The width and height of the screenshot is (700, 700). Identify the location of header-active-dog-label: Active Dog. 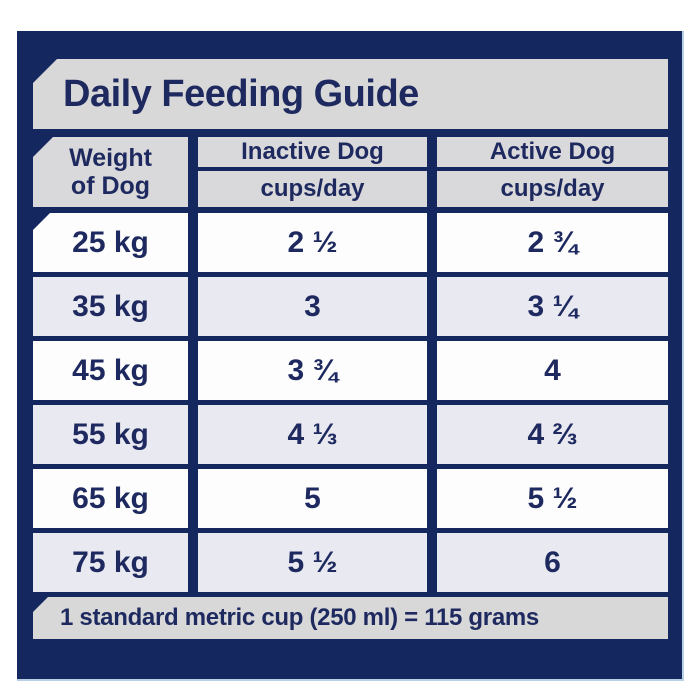
(552, 152).